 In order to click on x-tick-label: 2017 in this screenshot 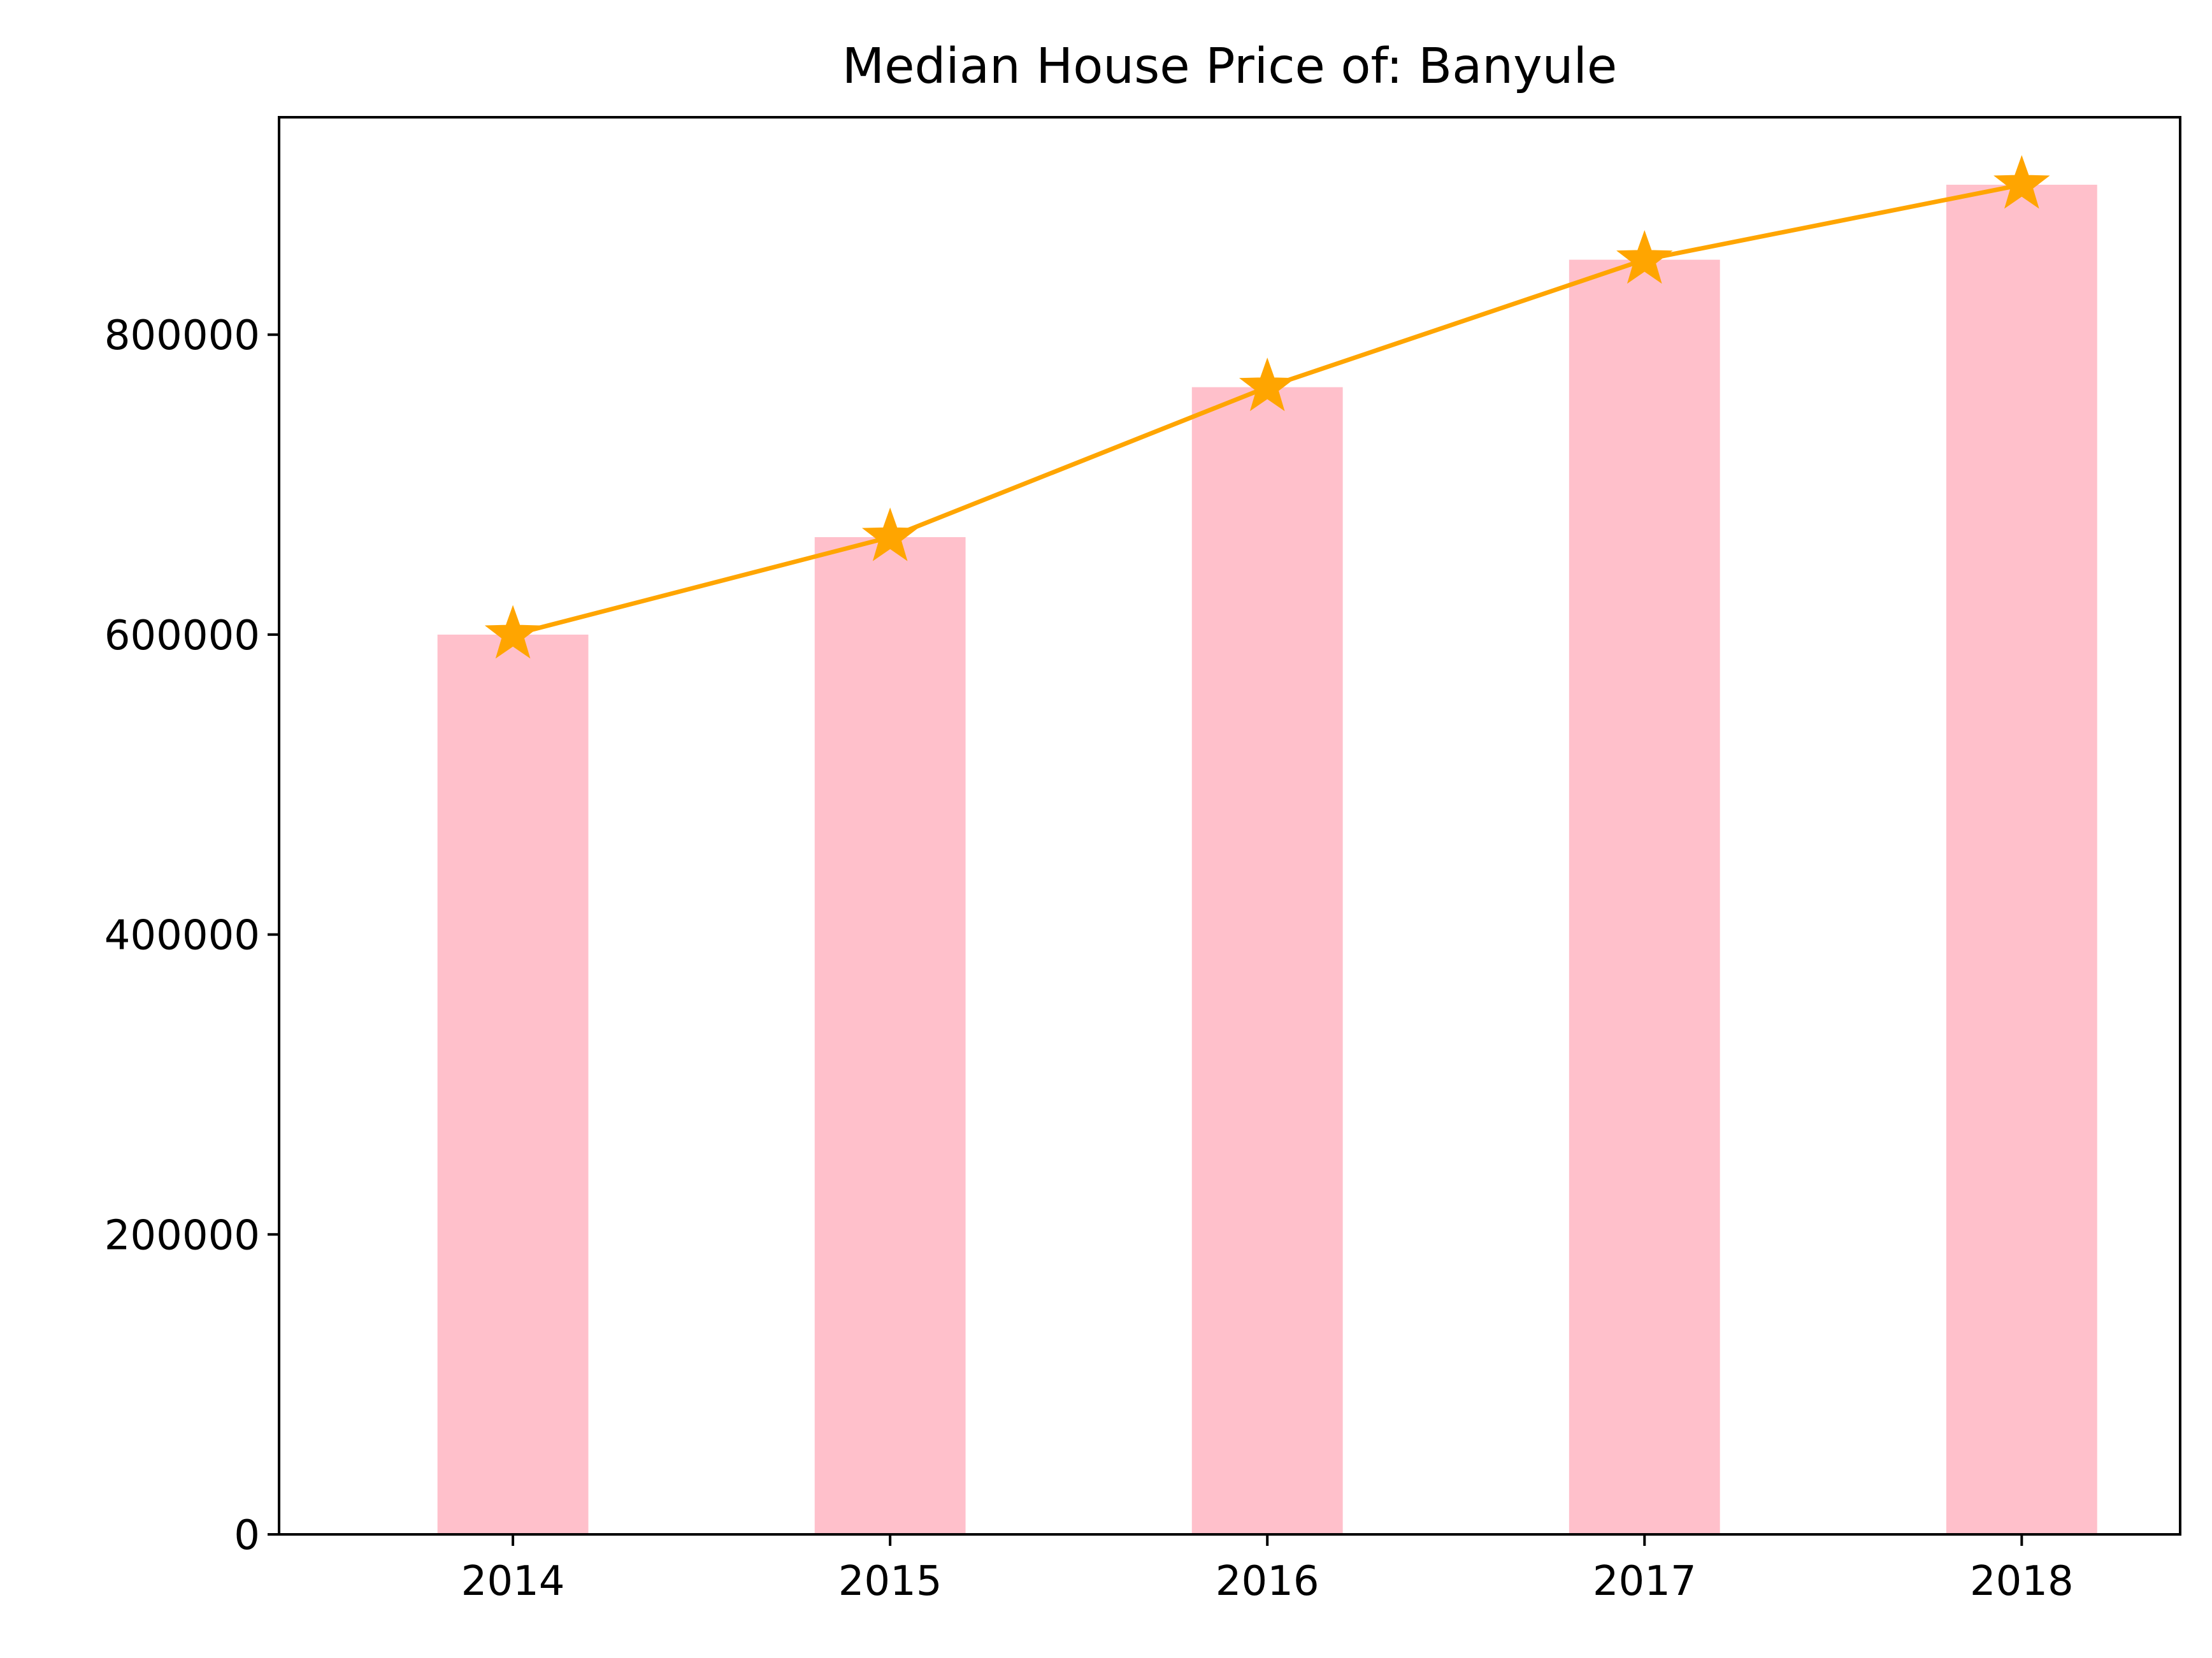, I will do `click(1645, 1581)`.